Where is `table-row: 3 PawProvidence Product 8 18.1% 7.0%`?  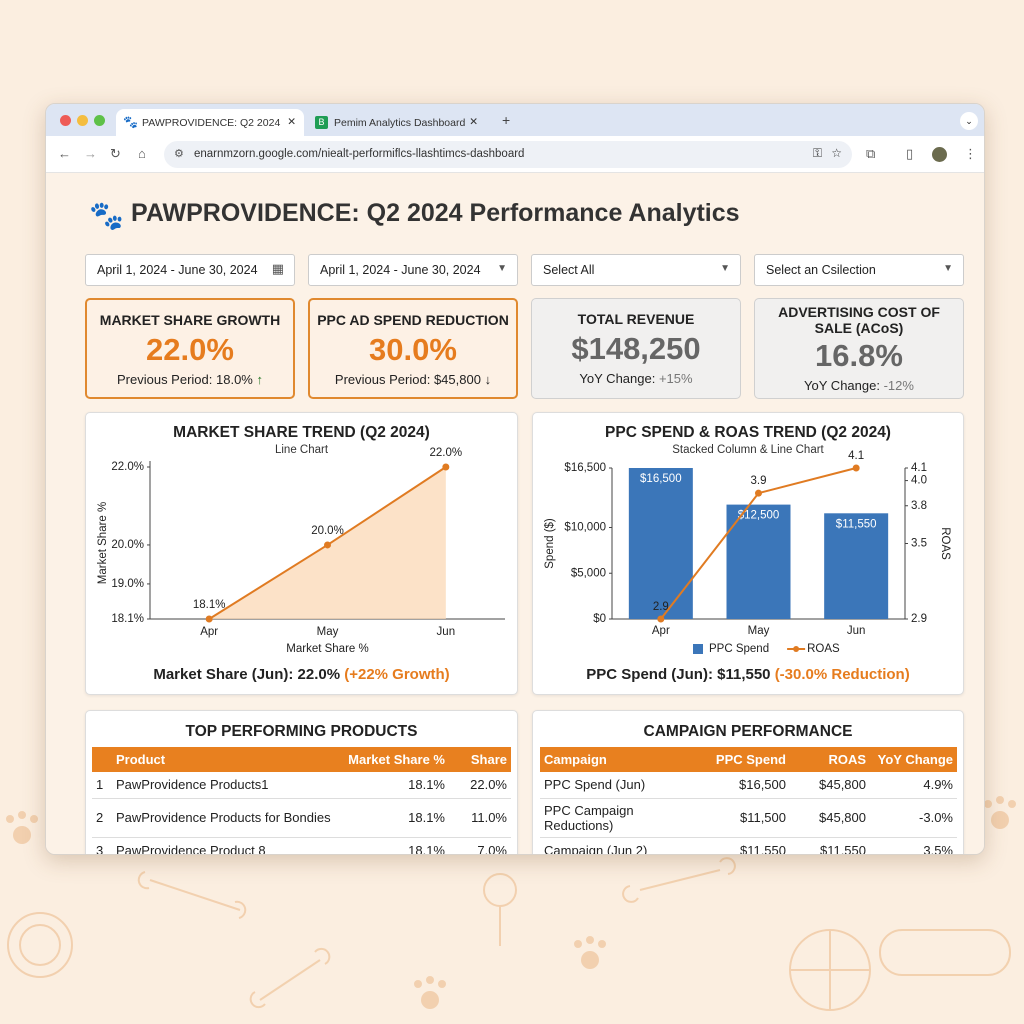
table-row: 3 PawProvidence Product 8 18.1% 7.0% is located at coordinates (301, 845).